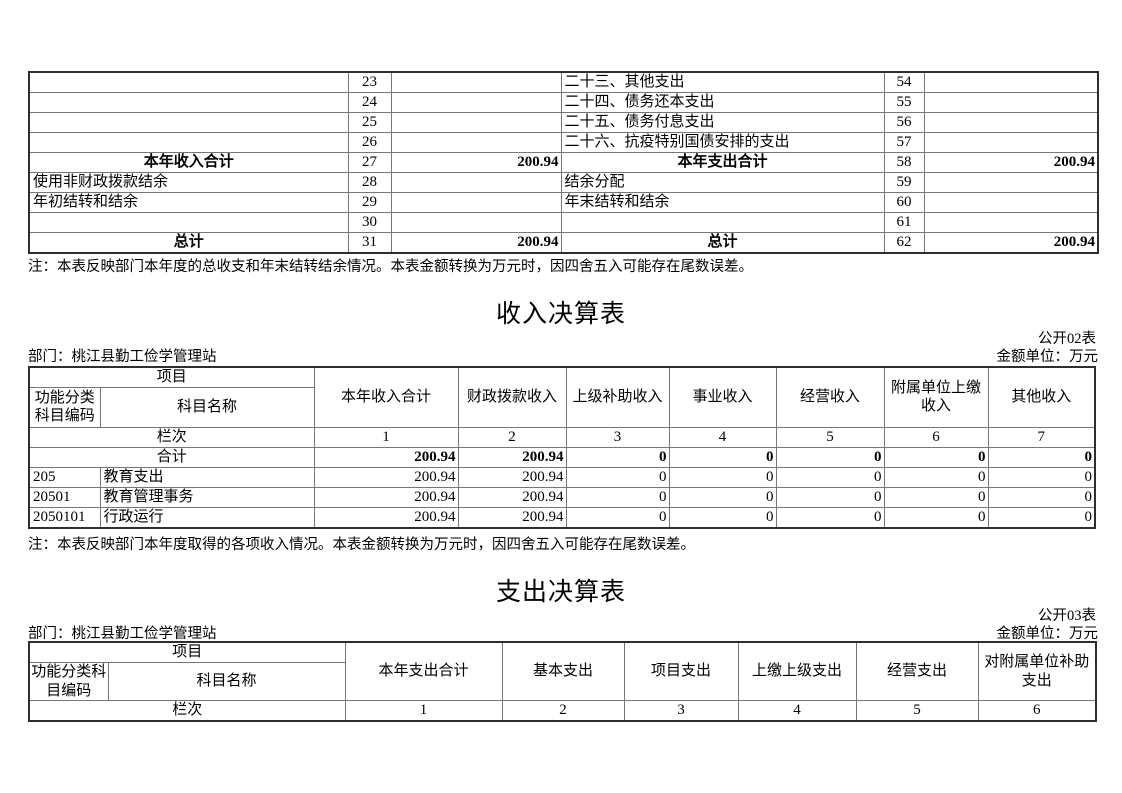 The width and height of the screenshot is (1122, 793). Describe the element at coordinates (722, 82) in the screenshot. I see `right-item-label: 二十三、其他支出` at that location.